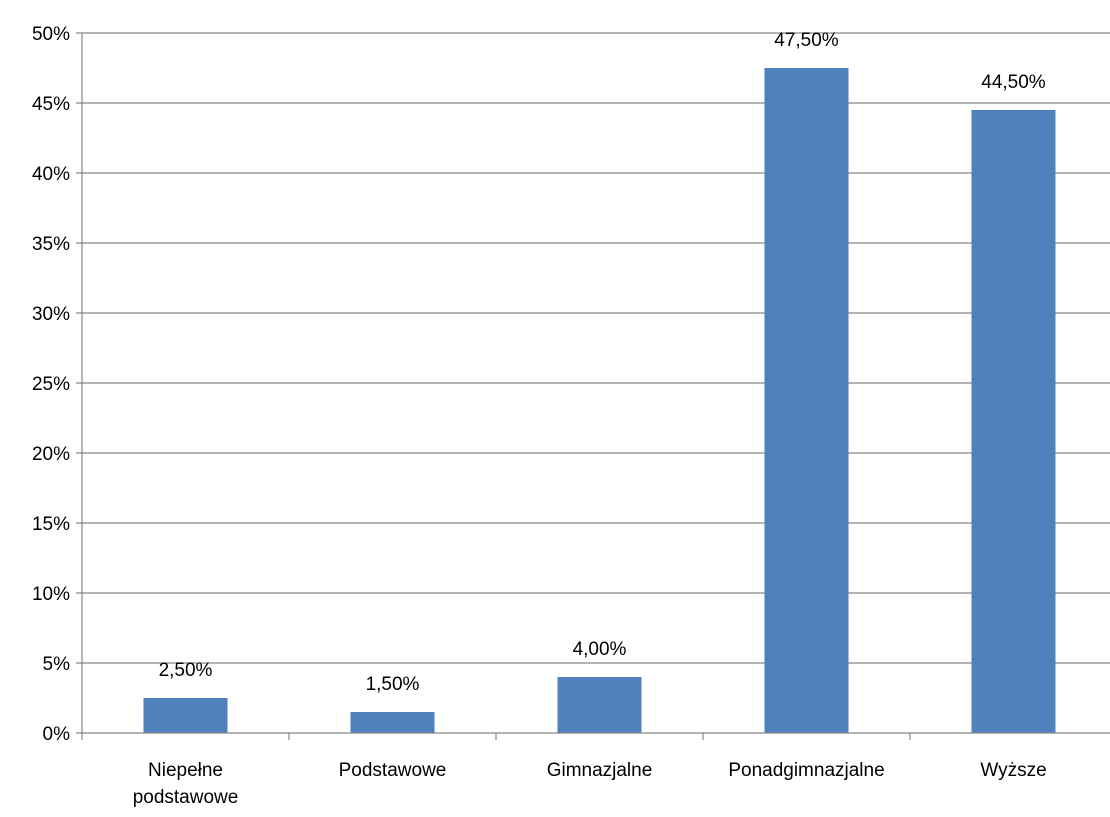 This screenshot has height=817, width=1110. I want to click on y-tick-label: 30%, so click(51, 314).